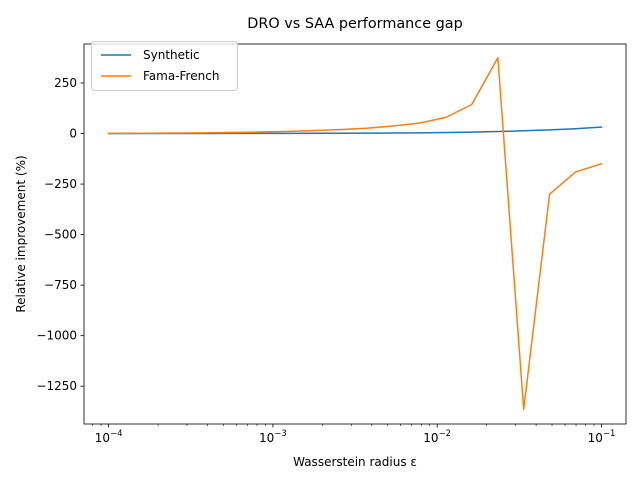 This screenshot has width=640, height=480. I want to click on chart-title: DRO vs SAA performance gap, so click(354, 24).